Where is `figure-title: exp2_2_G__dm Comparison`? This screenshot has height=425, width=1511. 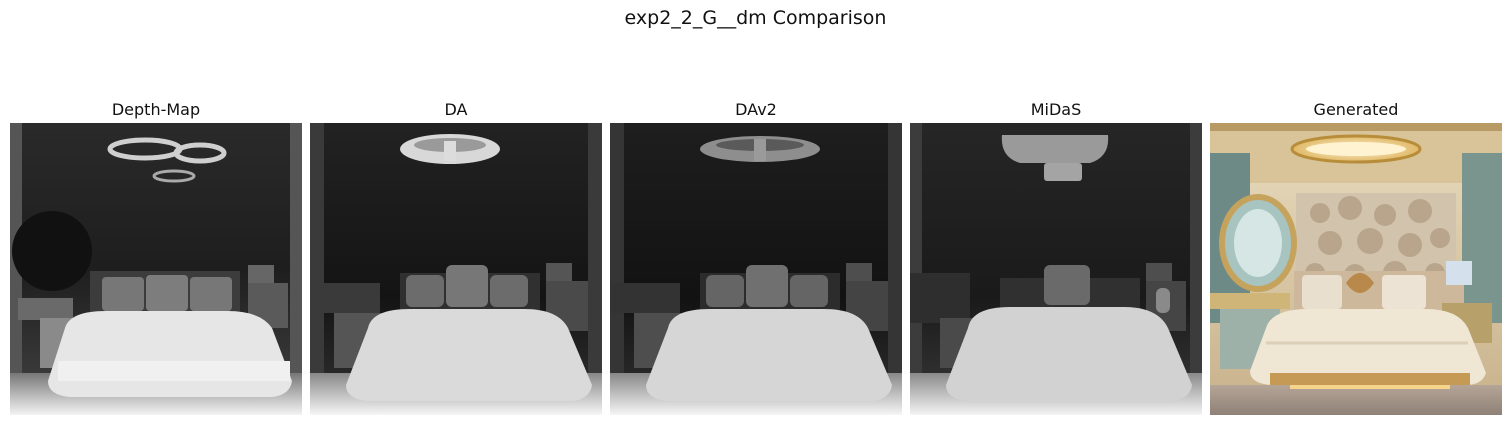 figure-title: exp2_2_G__dm Comparison is located at coordinates (755, 18).